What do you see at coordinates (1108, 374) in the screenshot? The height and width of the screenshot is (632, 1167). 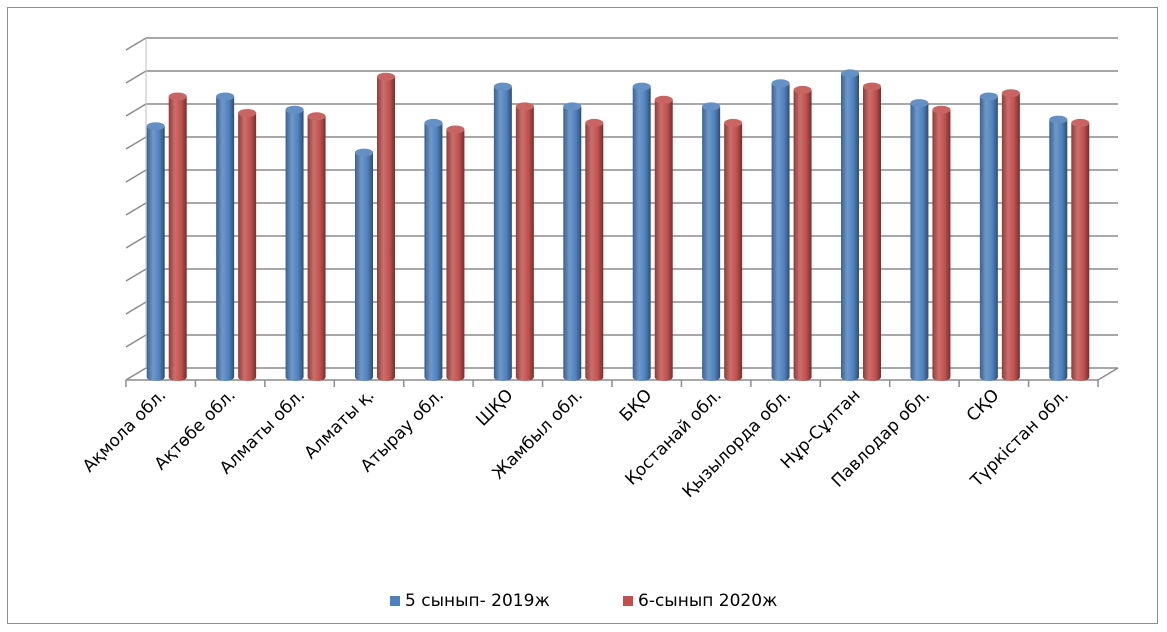 I see `floor-edge` at bounding box center [1108, 374].